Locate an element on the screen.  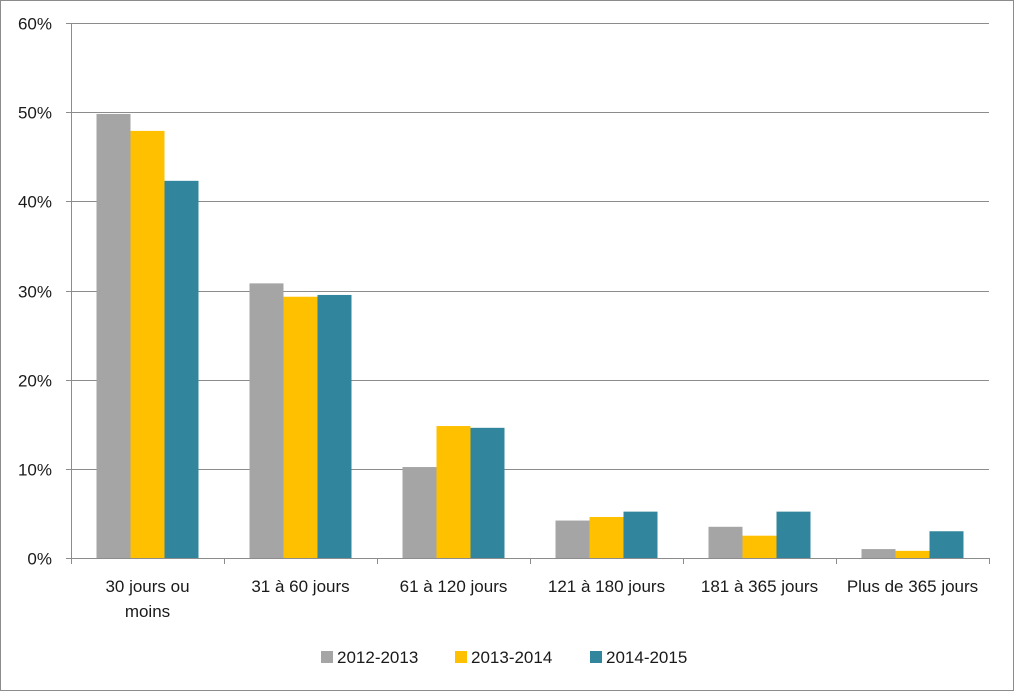
legend-label: 2012-2013 is located at coordinates (377, 657).